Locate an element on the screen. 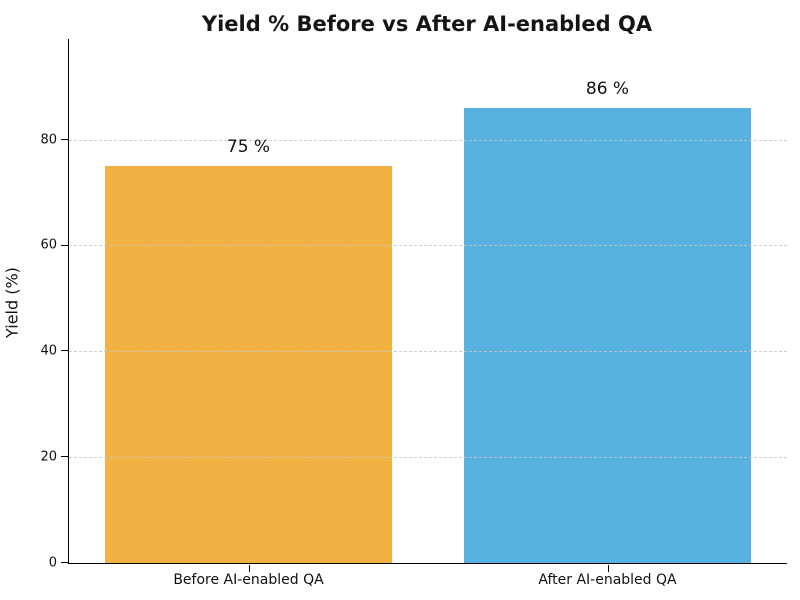  y-axis-label: Yield (%) is located at coordinates (12, 302).